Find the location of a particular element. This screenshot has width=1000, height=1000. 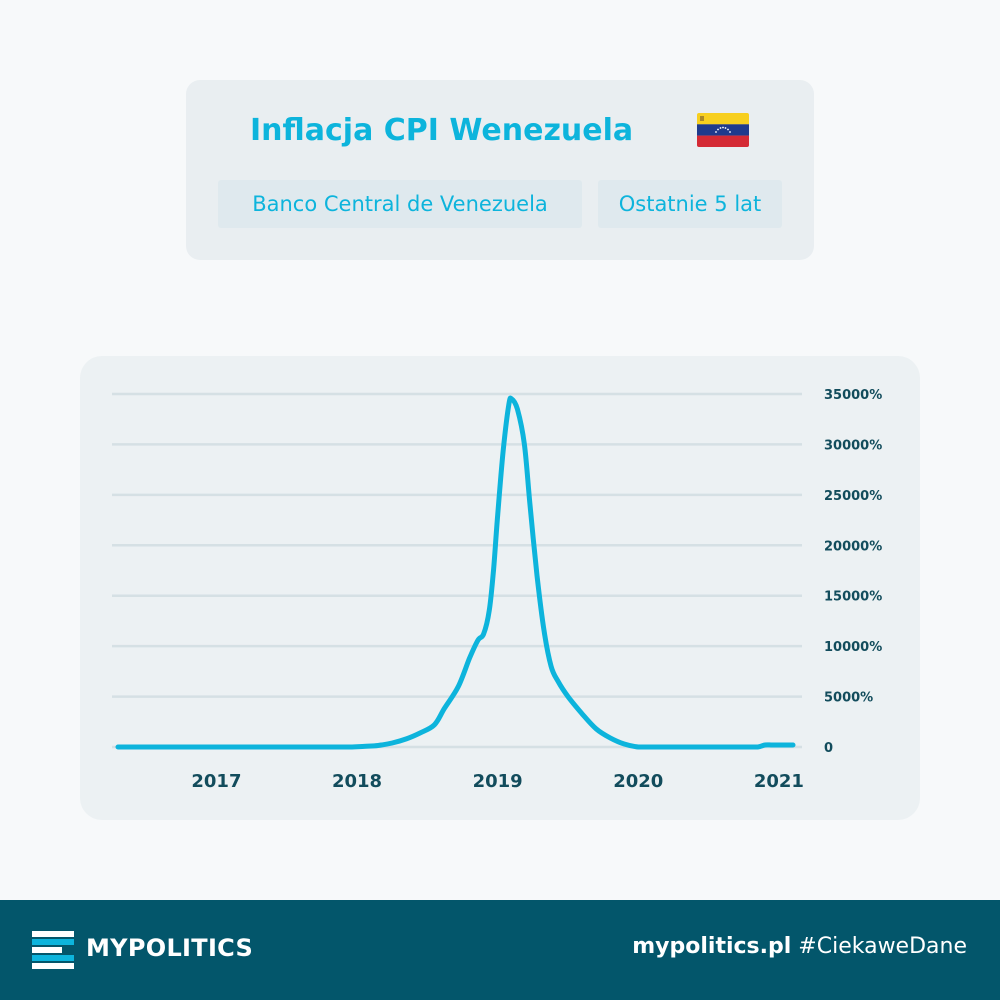

footer-bar: MYPOLITICS mypolitics.pl #CiekaweDane is located at coordinates (500, 950).